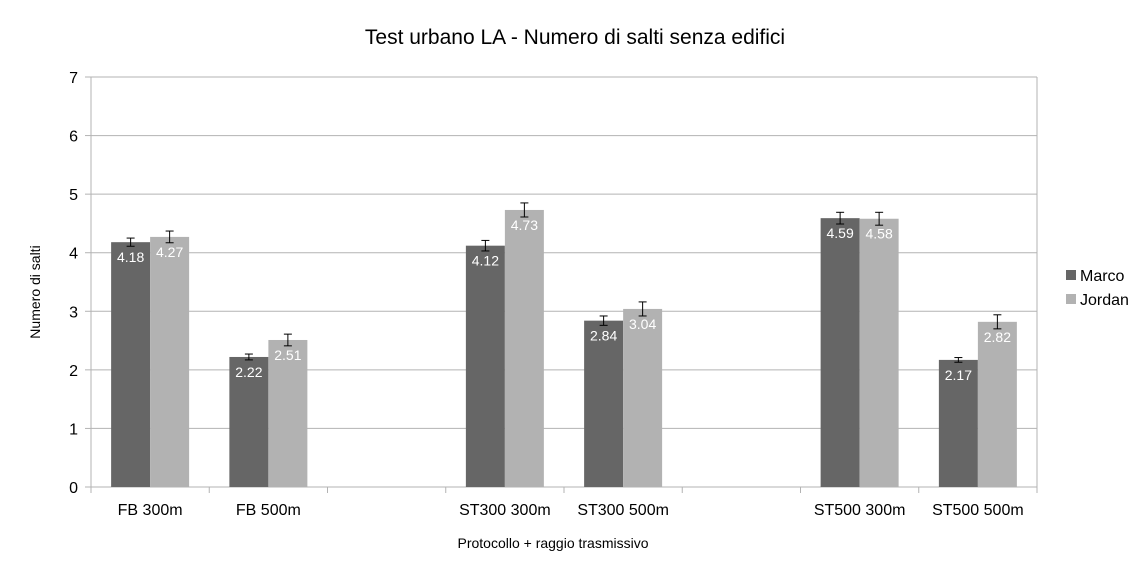 The image size is (1147, 575). I want to click on y-tick-label: 2, so click(73, 371).